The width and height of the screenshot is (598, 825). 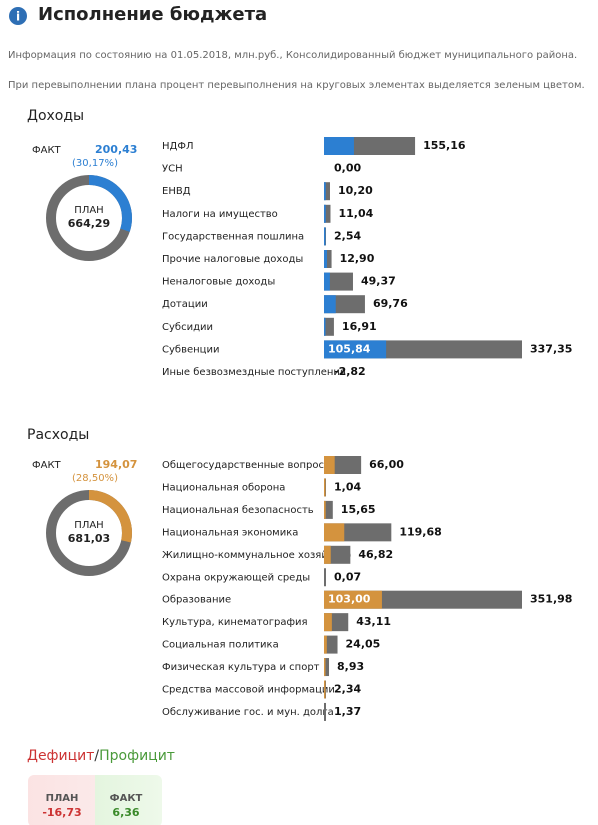 I want to click on fact-value: 200,43, so click(x=116, y=149).